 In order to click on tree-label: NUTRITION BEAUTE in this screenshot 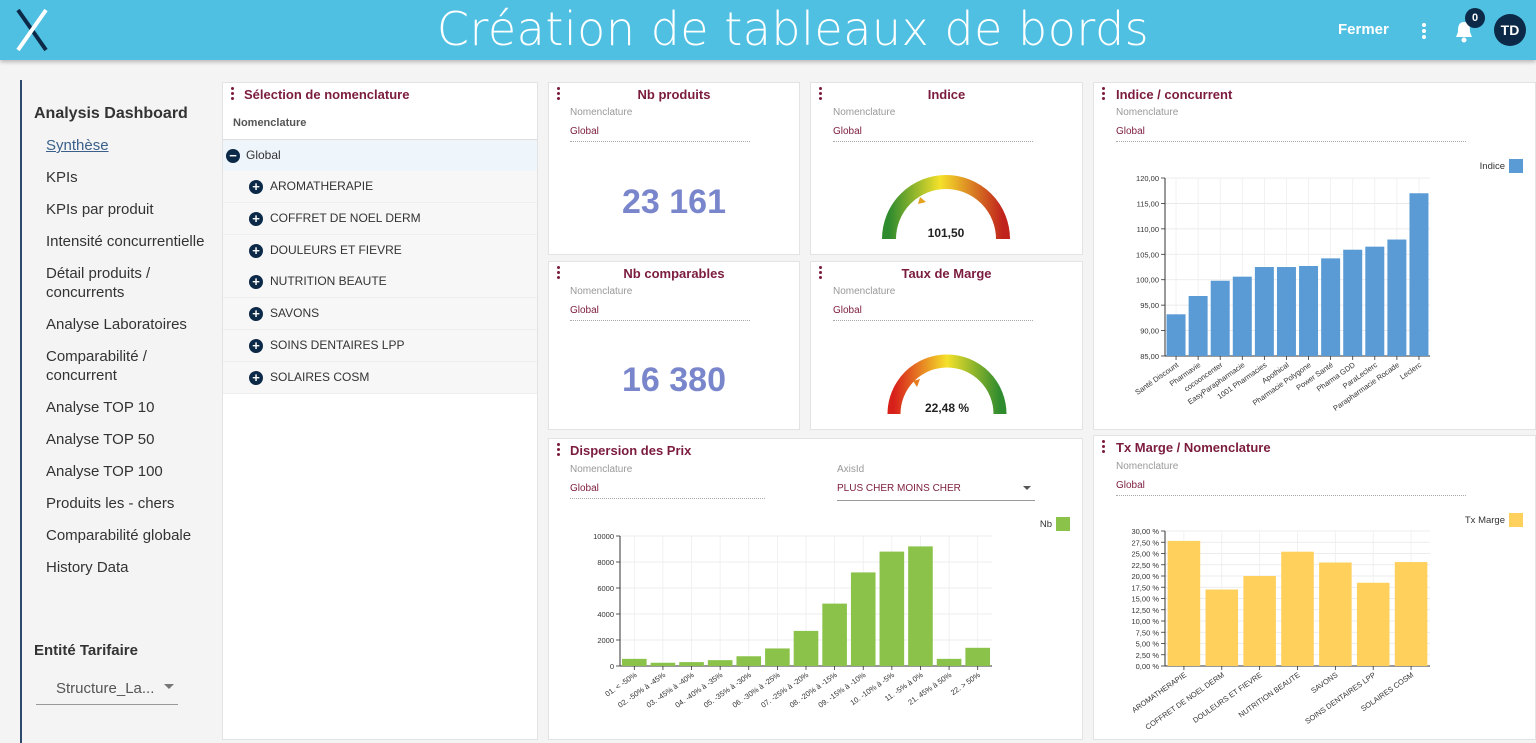, I will do `click(328, 281)`.